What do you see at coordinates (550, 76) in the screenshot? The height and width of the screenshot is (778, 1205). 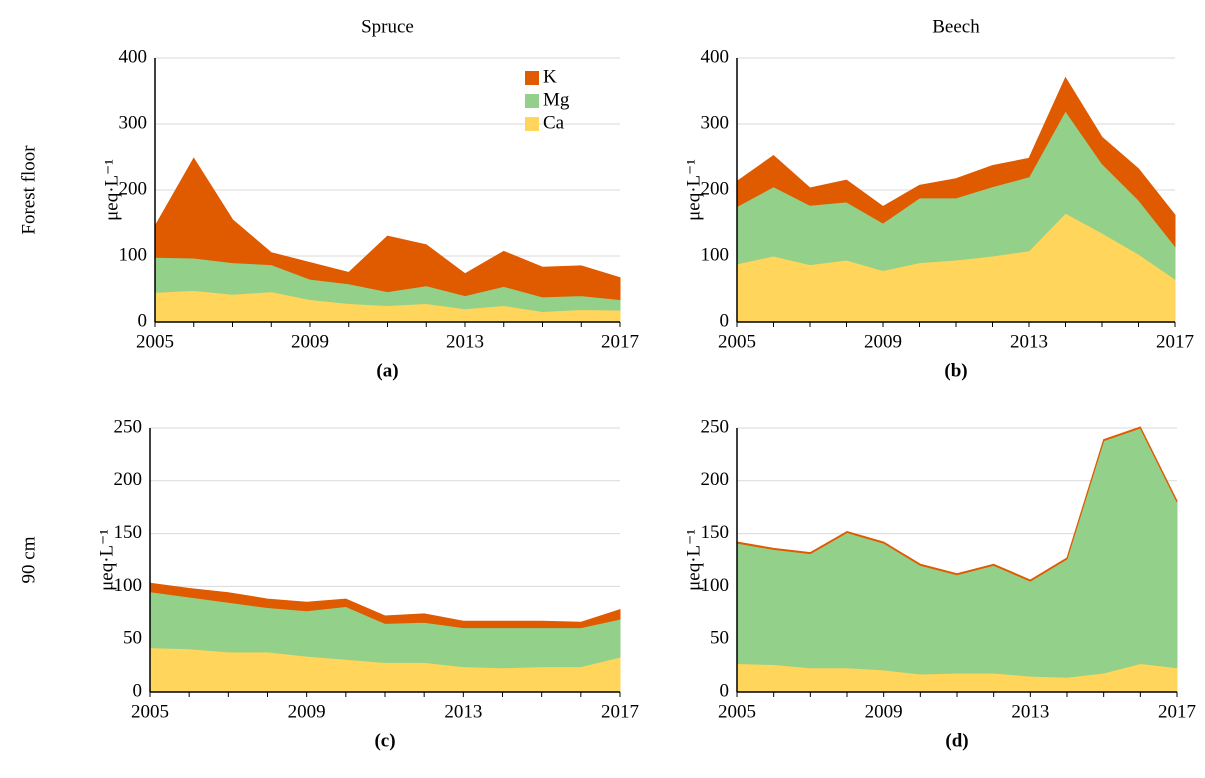 I see `legend-label: K` at bounding box center [550, 76].